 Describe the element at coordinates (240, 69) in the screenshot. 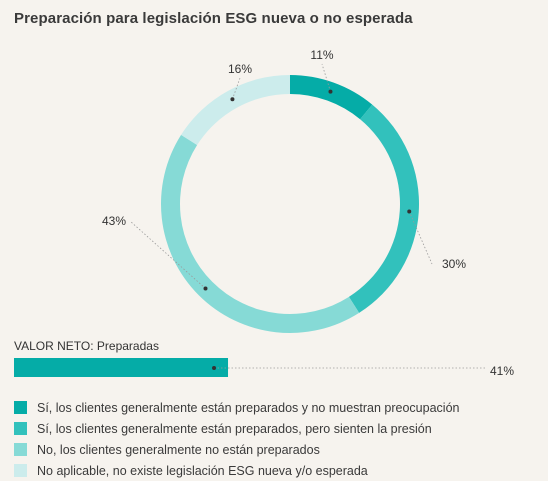

I see `slice-value-label: 16%` at that location.